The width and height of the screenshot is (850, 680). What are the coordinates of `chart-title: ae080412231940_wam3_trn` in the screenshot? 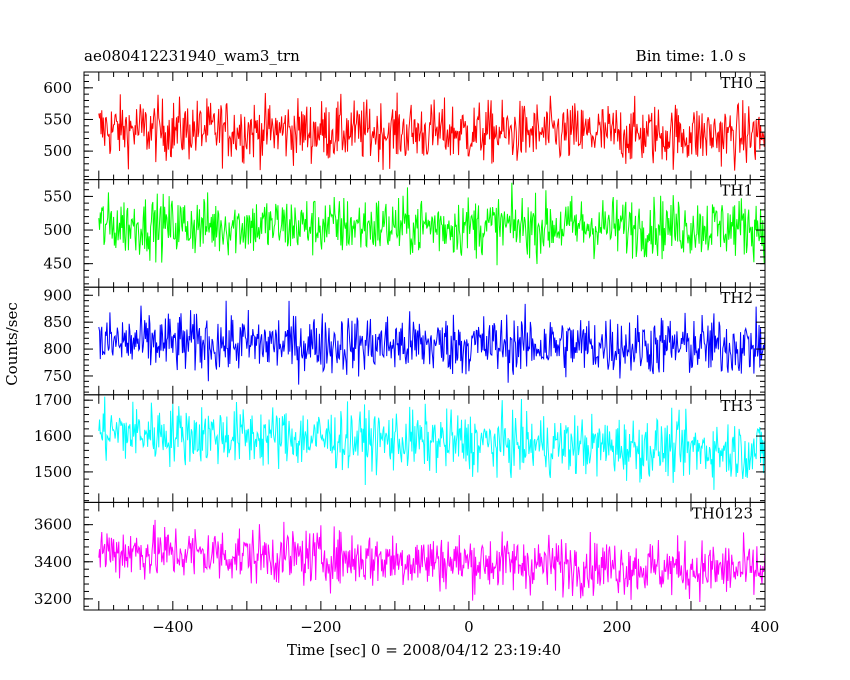 It's located at (192, 56).